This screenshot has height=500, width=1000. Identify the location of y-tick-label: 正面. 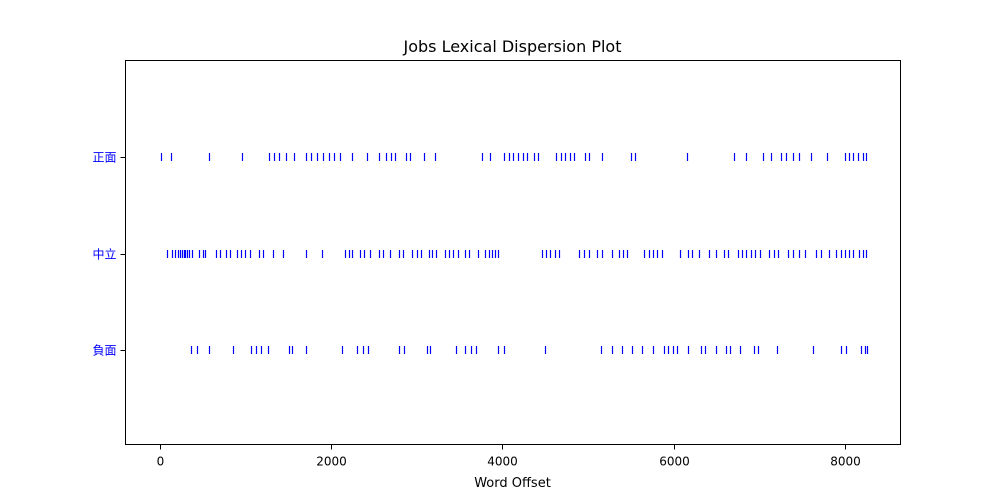
(104, 158).